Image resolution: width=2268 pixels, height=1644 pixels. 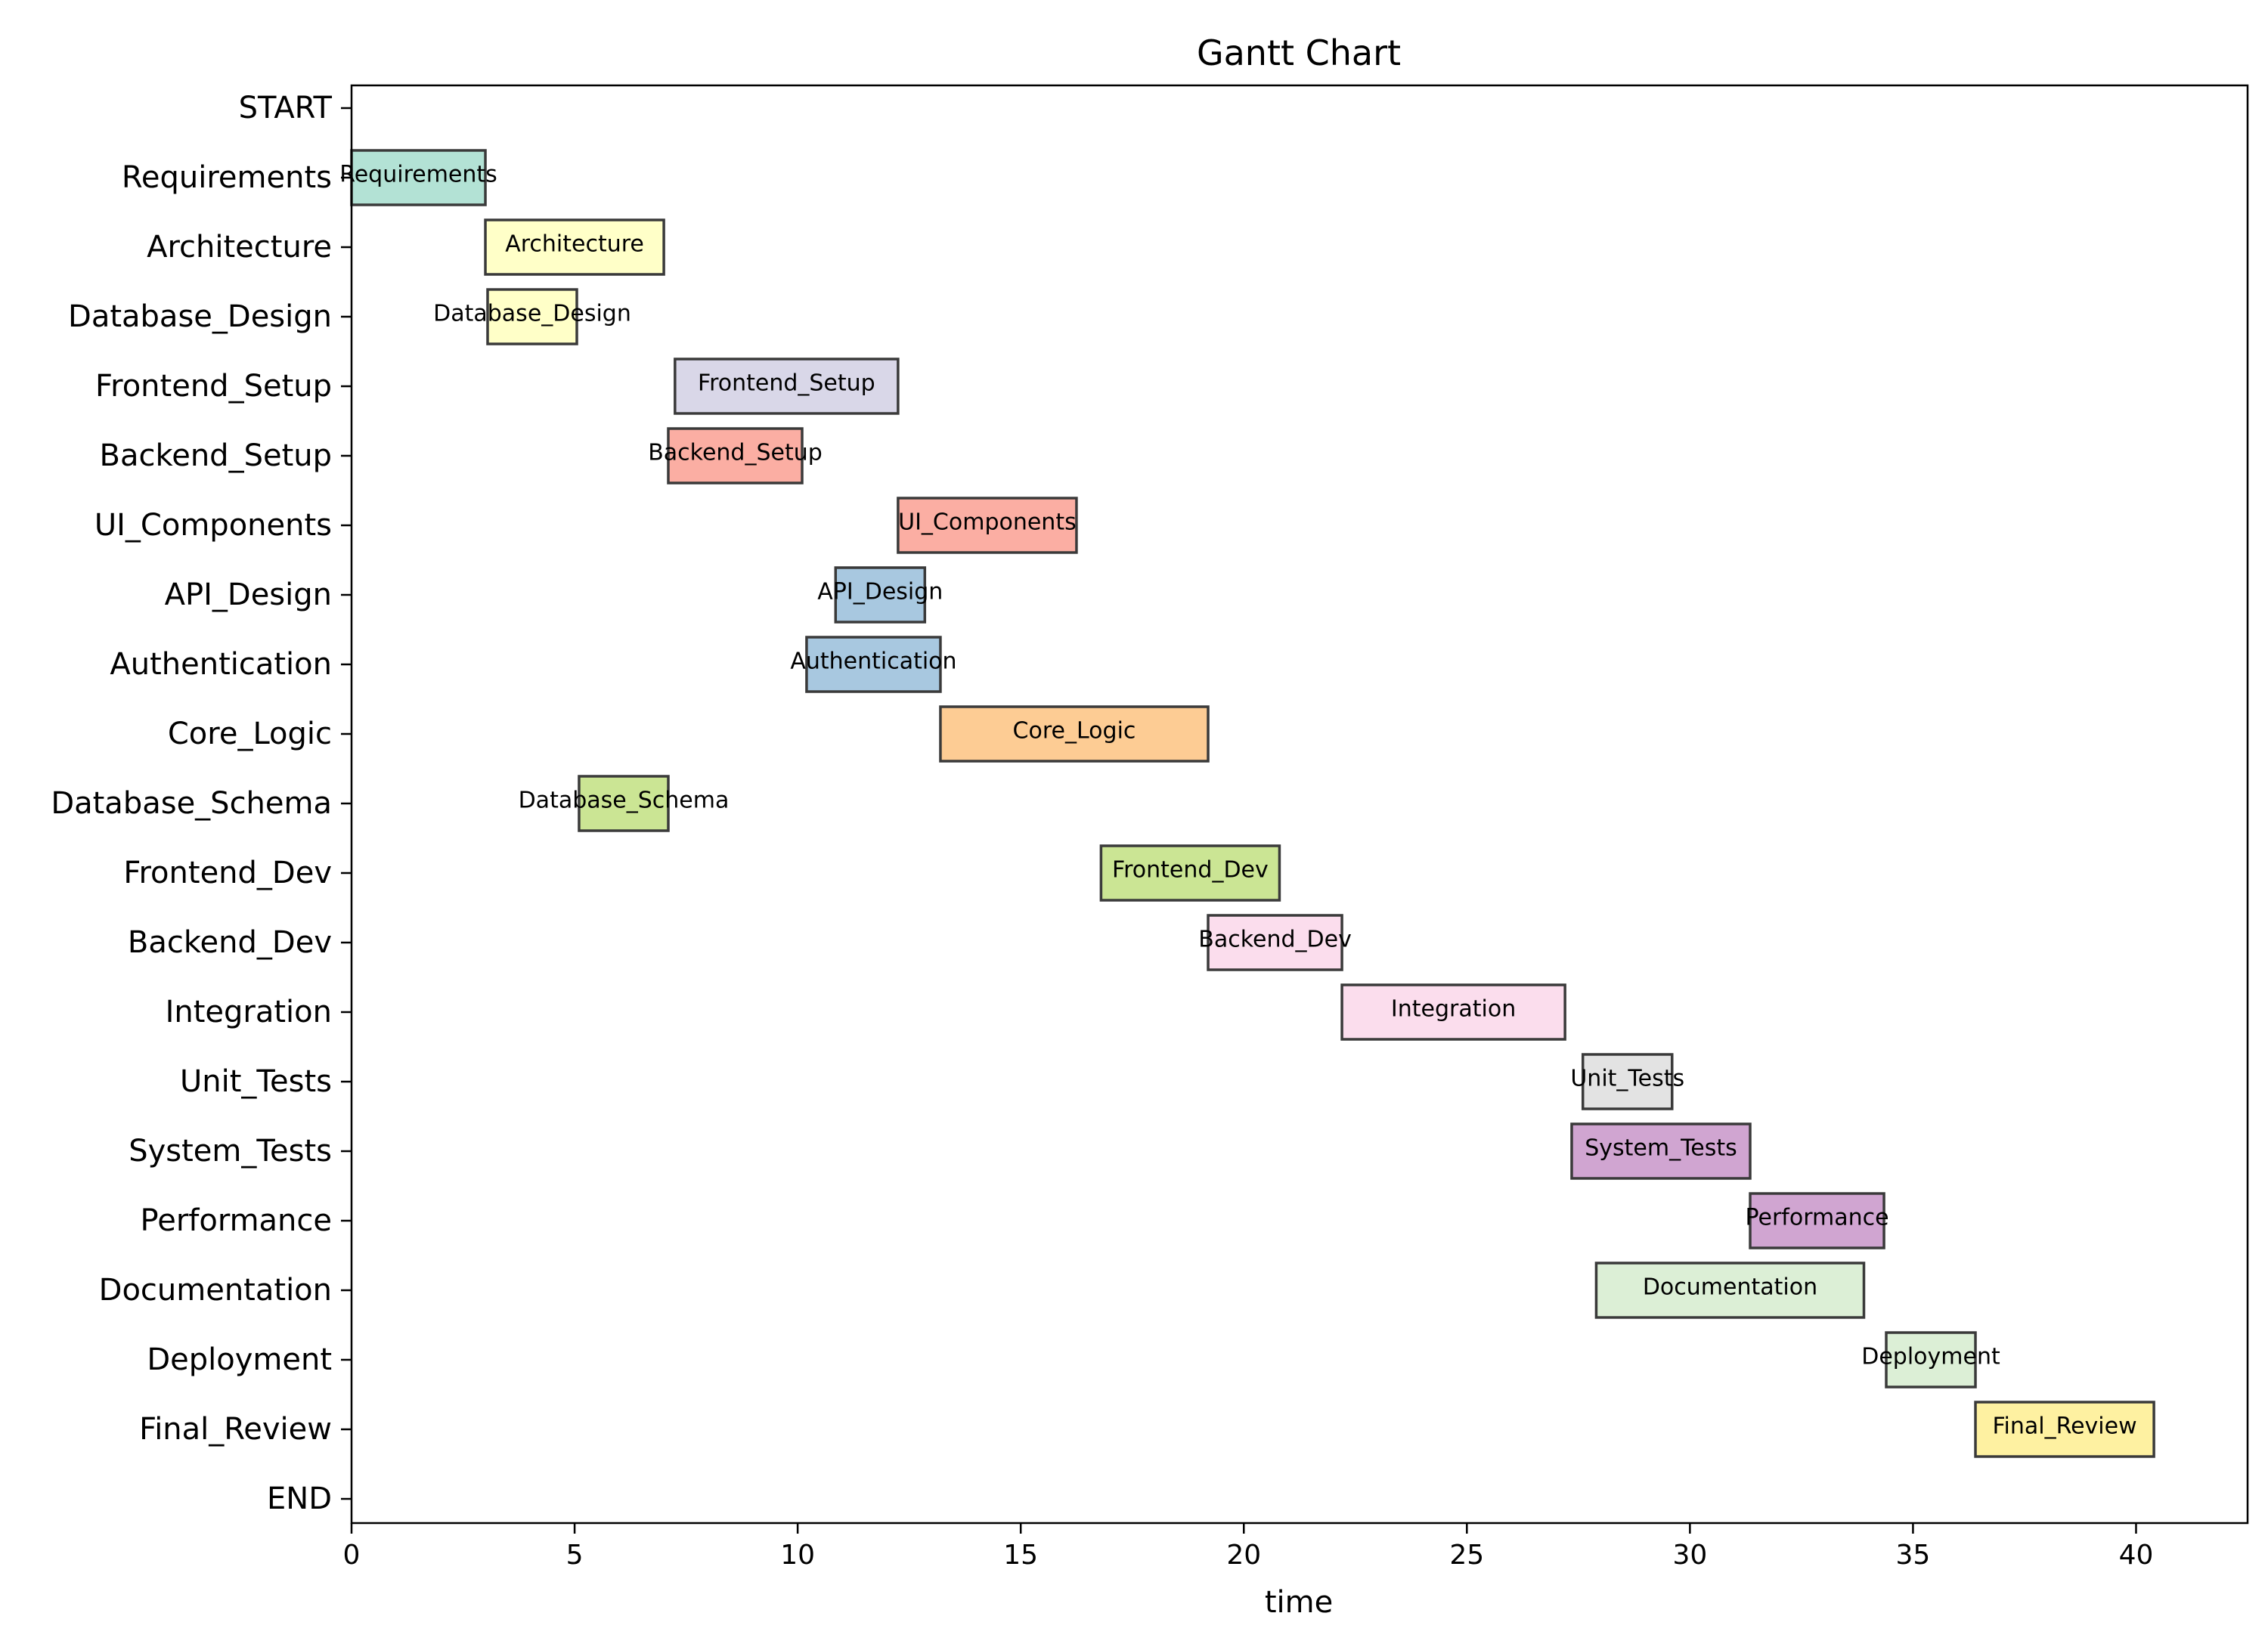 I want to click on task-bar-performance, so click(x=1817, y=1220).